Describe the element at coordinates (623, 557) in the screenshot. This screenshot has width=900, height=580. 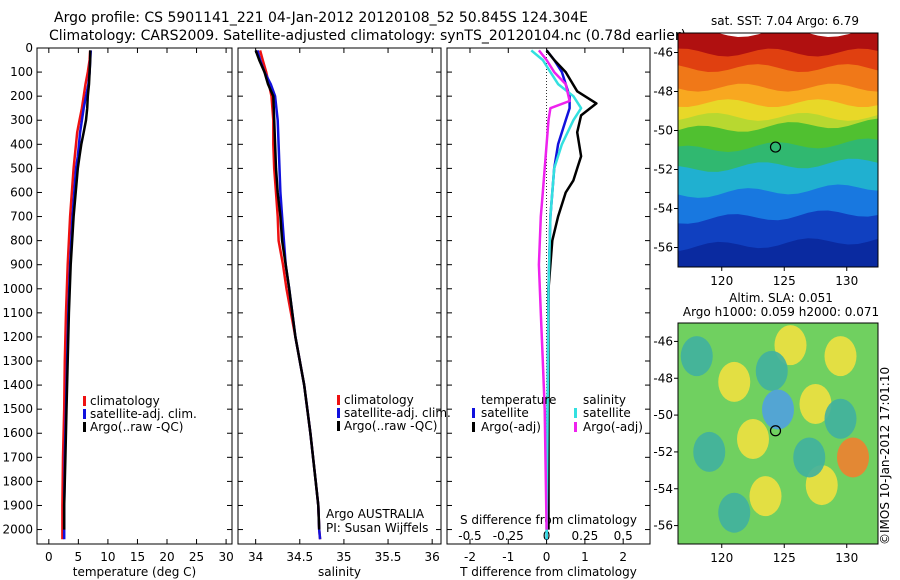
I see `difference-x-tick-label: 2` at that location.